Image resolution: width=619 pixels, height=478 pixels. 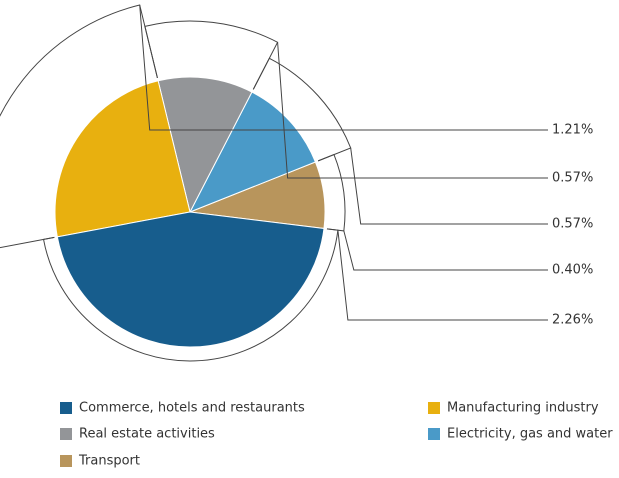 I want to click on legend-label: Real estate activities, so click(x=147, y=434).